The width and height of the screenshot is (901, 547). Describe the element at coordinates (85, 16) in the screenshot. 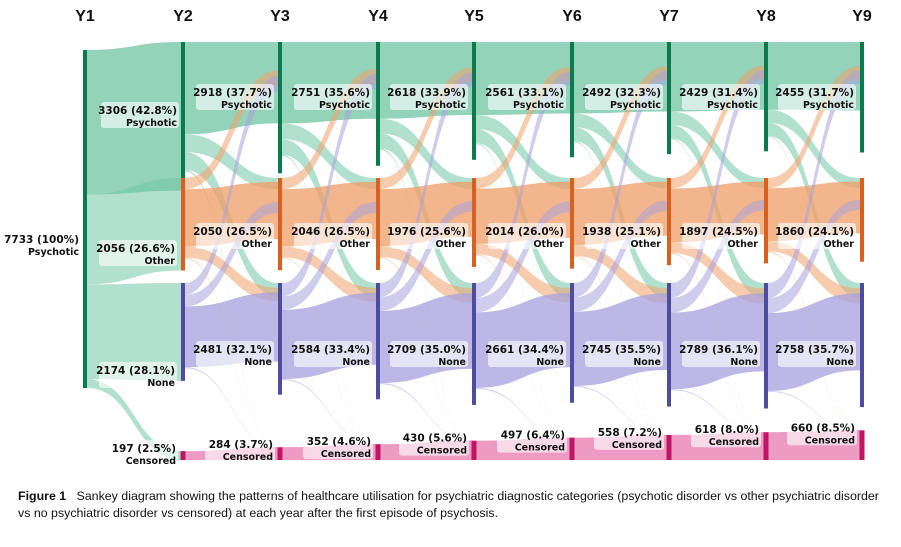

I see `year-label-y1: Y1` at that location.